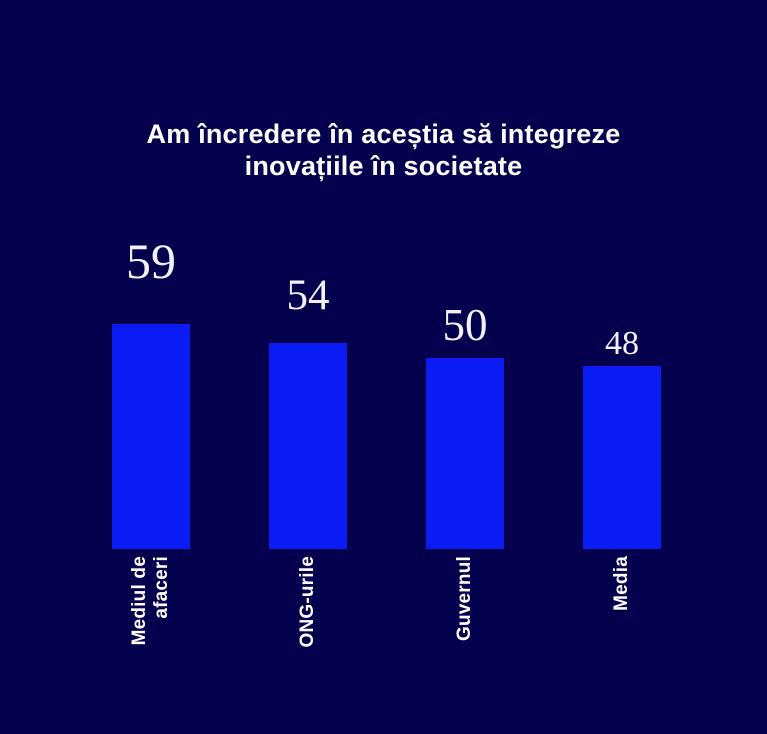 Image resolution: width=767 pixels, height=734 pixels. I want to click on bar-value-label: 48, so click(622, 343).